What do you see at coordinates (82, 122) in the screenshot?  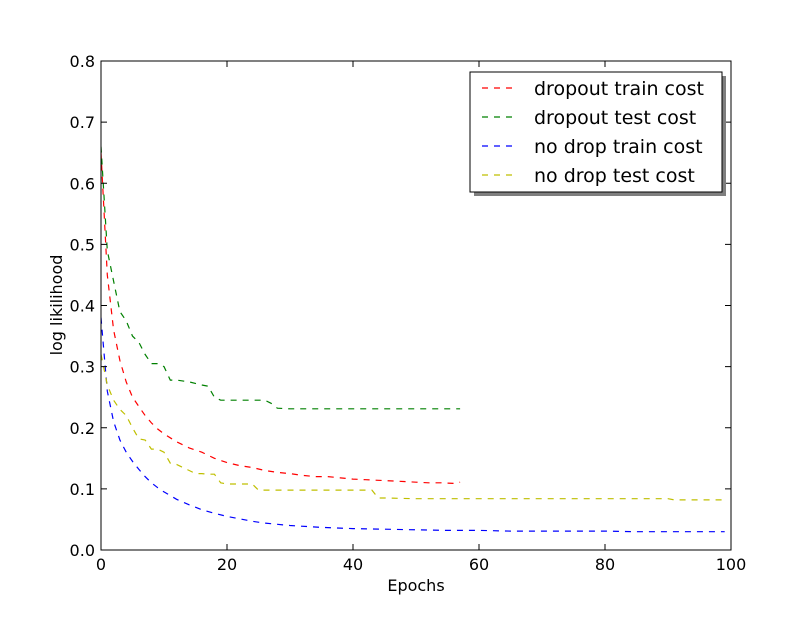 I see `y-tick-label: 0.7` at bounding box center [82, 122].